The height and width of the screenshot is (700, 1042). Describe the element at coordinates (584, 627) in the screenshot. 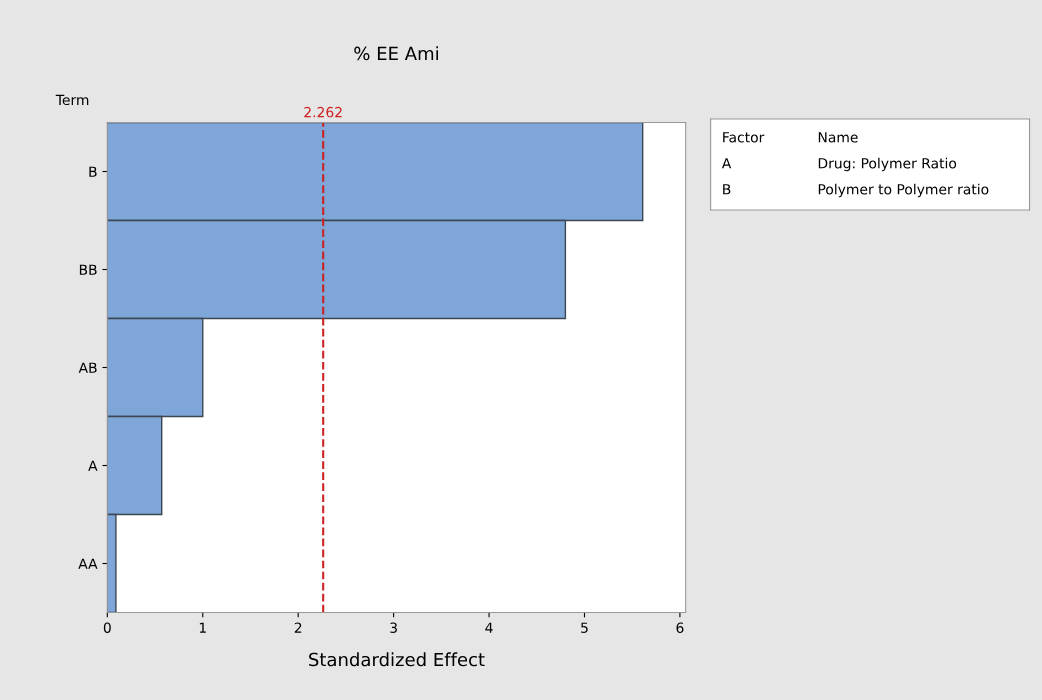

I see `x-tick-label: 5` at that location.